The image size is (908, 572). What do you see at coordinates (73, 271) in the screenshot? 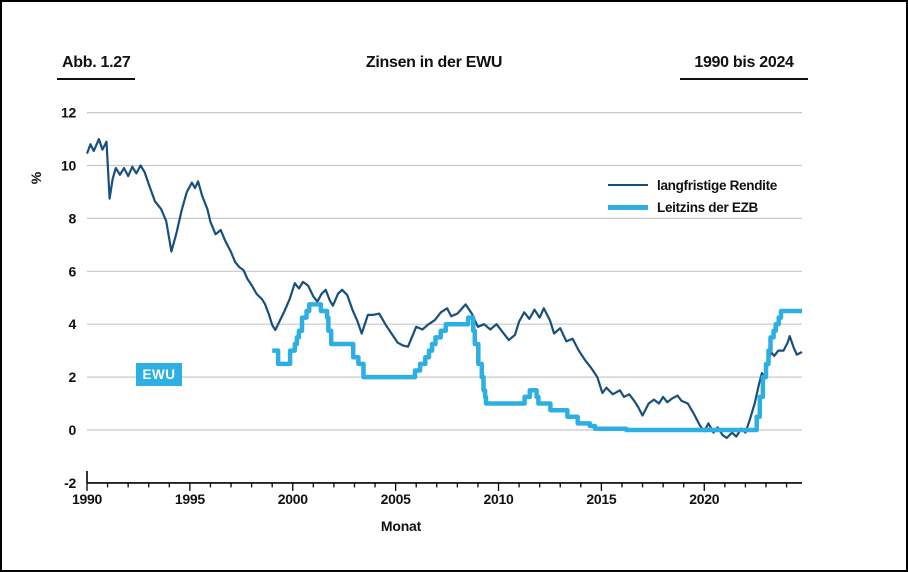
I see `y-tick-label: 6` at bounding box center [73, 271].